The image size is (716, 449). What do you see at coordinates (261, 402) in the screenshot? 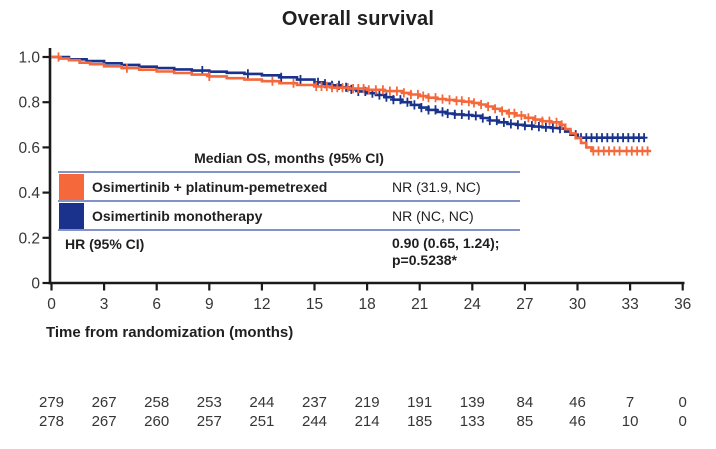
I see `at-risk-count-row1: 244` at bounding box center [261, 402].